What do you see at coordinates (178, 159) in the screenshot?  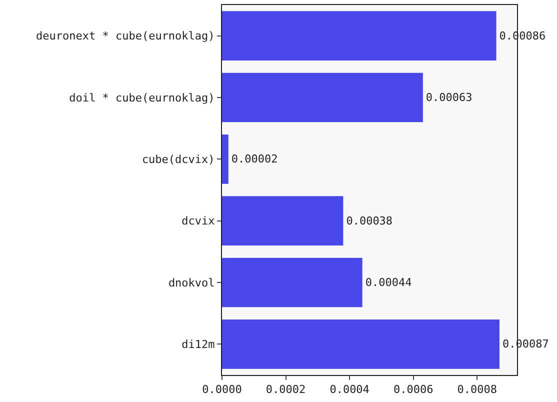 I see `y-tick-label: cube(dcvix)` at bounding box center [178, 159].